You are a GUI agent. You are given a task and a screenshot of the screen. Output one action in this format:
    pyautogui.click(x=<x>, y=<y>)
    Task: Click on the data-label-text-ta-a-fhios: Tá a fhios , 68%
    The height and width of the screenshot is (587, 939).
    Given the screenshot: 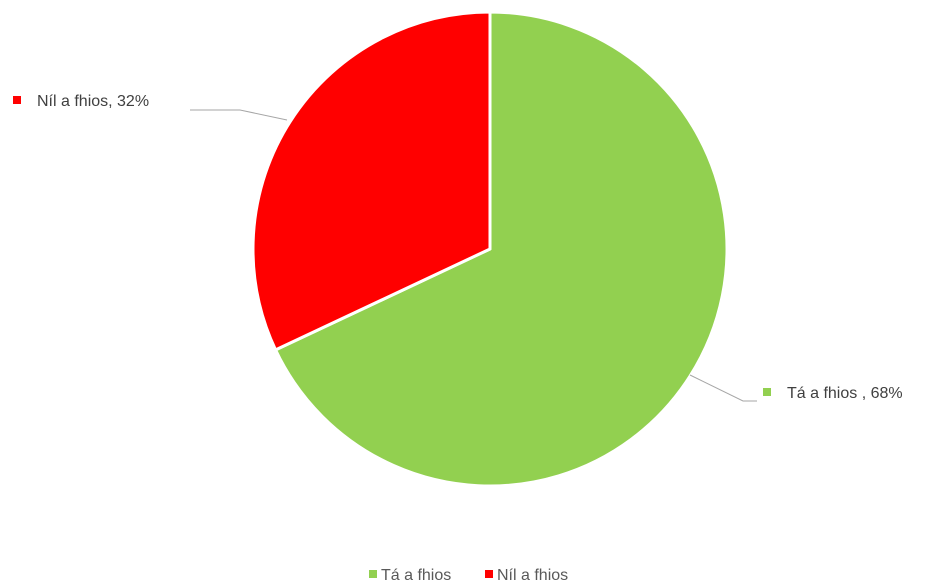 What is the action you would take?
    pyautogui.click(x=845, y=393)
    